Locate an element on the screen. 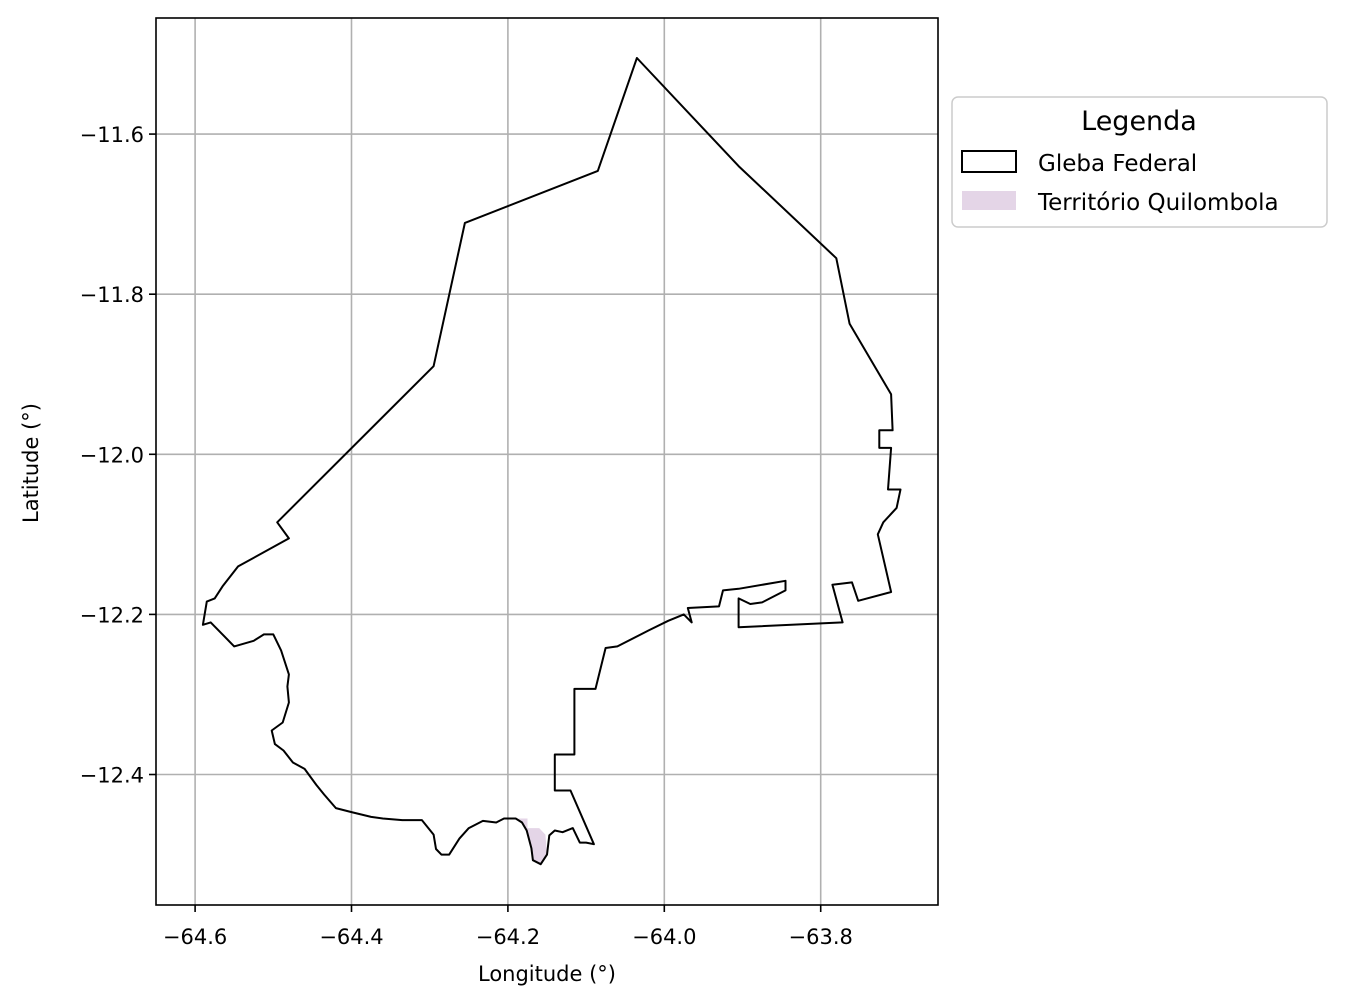 The image size is (1345, 1006). legend-label-gleba-federal: Gleba Federal is located at coordinates (1117, 164).